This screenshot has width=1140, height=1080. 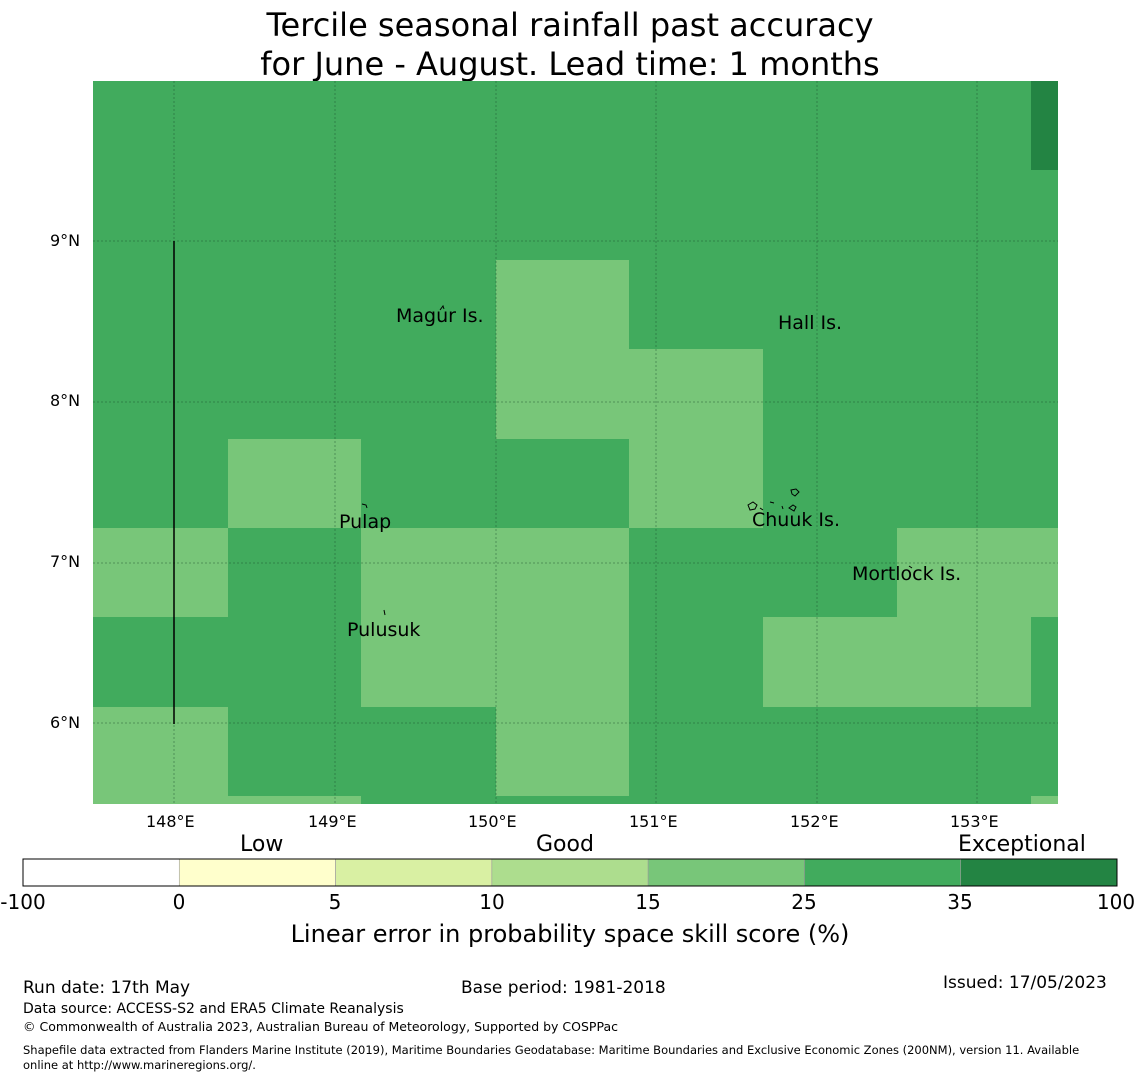 I want to click on place-label: Pulusuk, so click(x=384, y=630).